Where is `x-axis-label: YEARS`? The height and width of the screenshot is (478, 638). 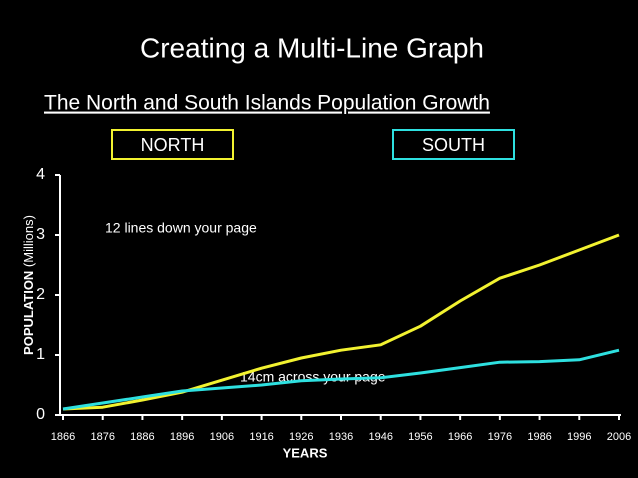
x-axis-label: YEARS is located at coordinates (305, 452).